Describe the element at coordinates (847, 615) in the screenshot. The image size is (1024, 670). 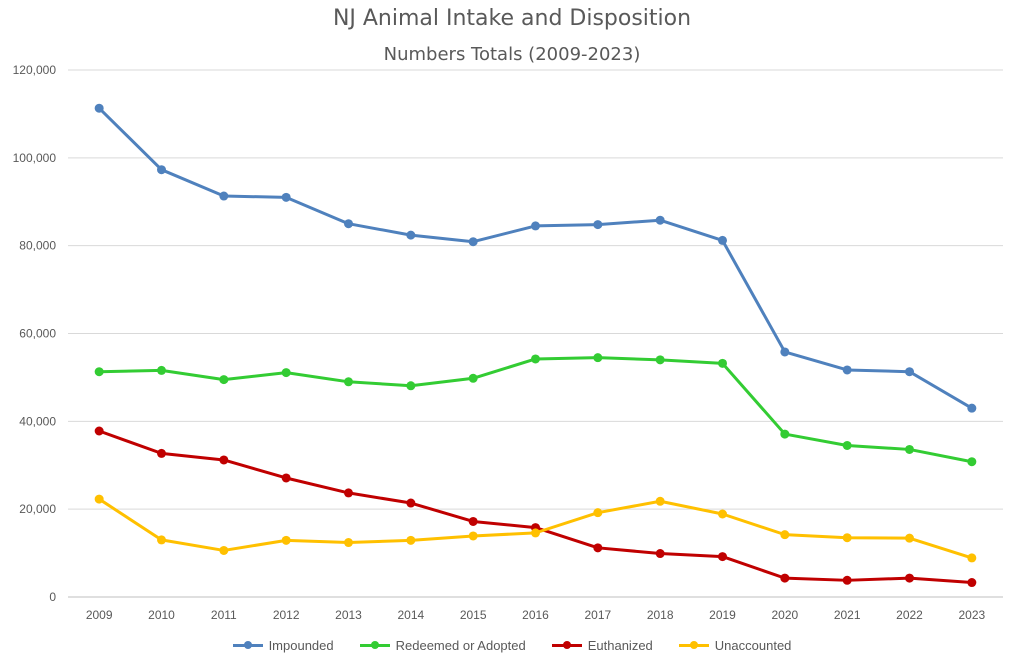
I see `x-tick-label: 2021` at that location.